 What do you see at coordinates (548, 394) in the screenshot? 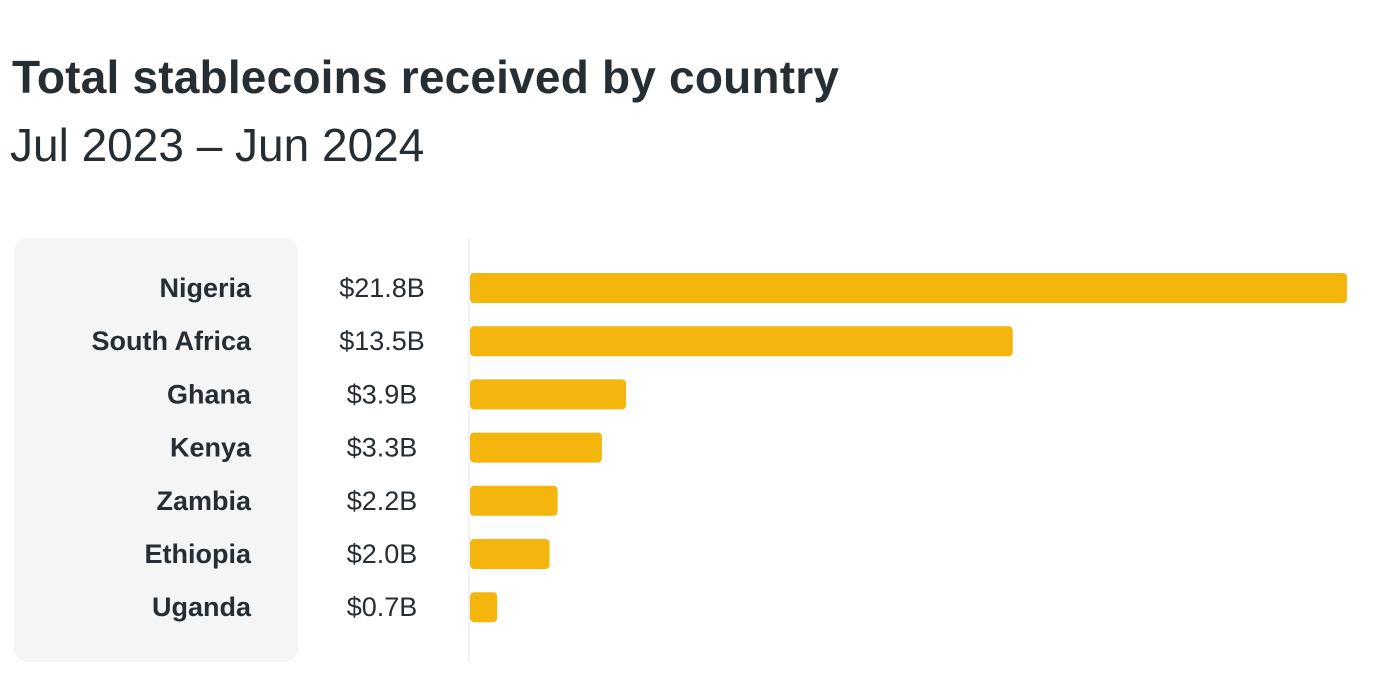
I see `bar-ghana` at bounding box center [548, 394].